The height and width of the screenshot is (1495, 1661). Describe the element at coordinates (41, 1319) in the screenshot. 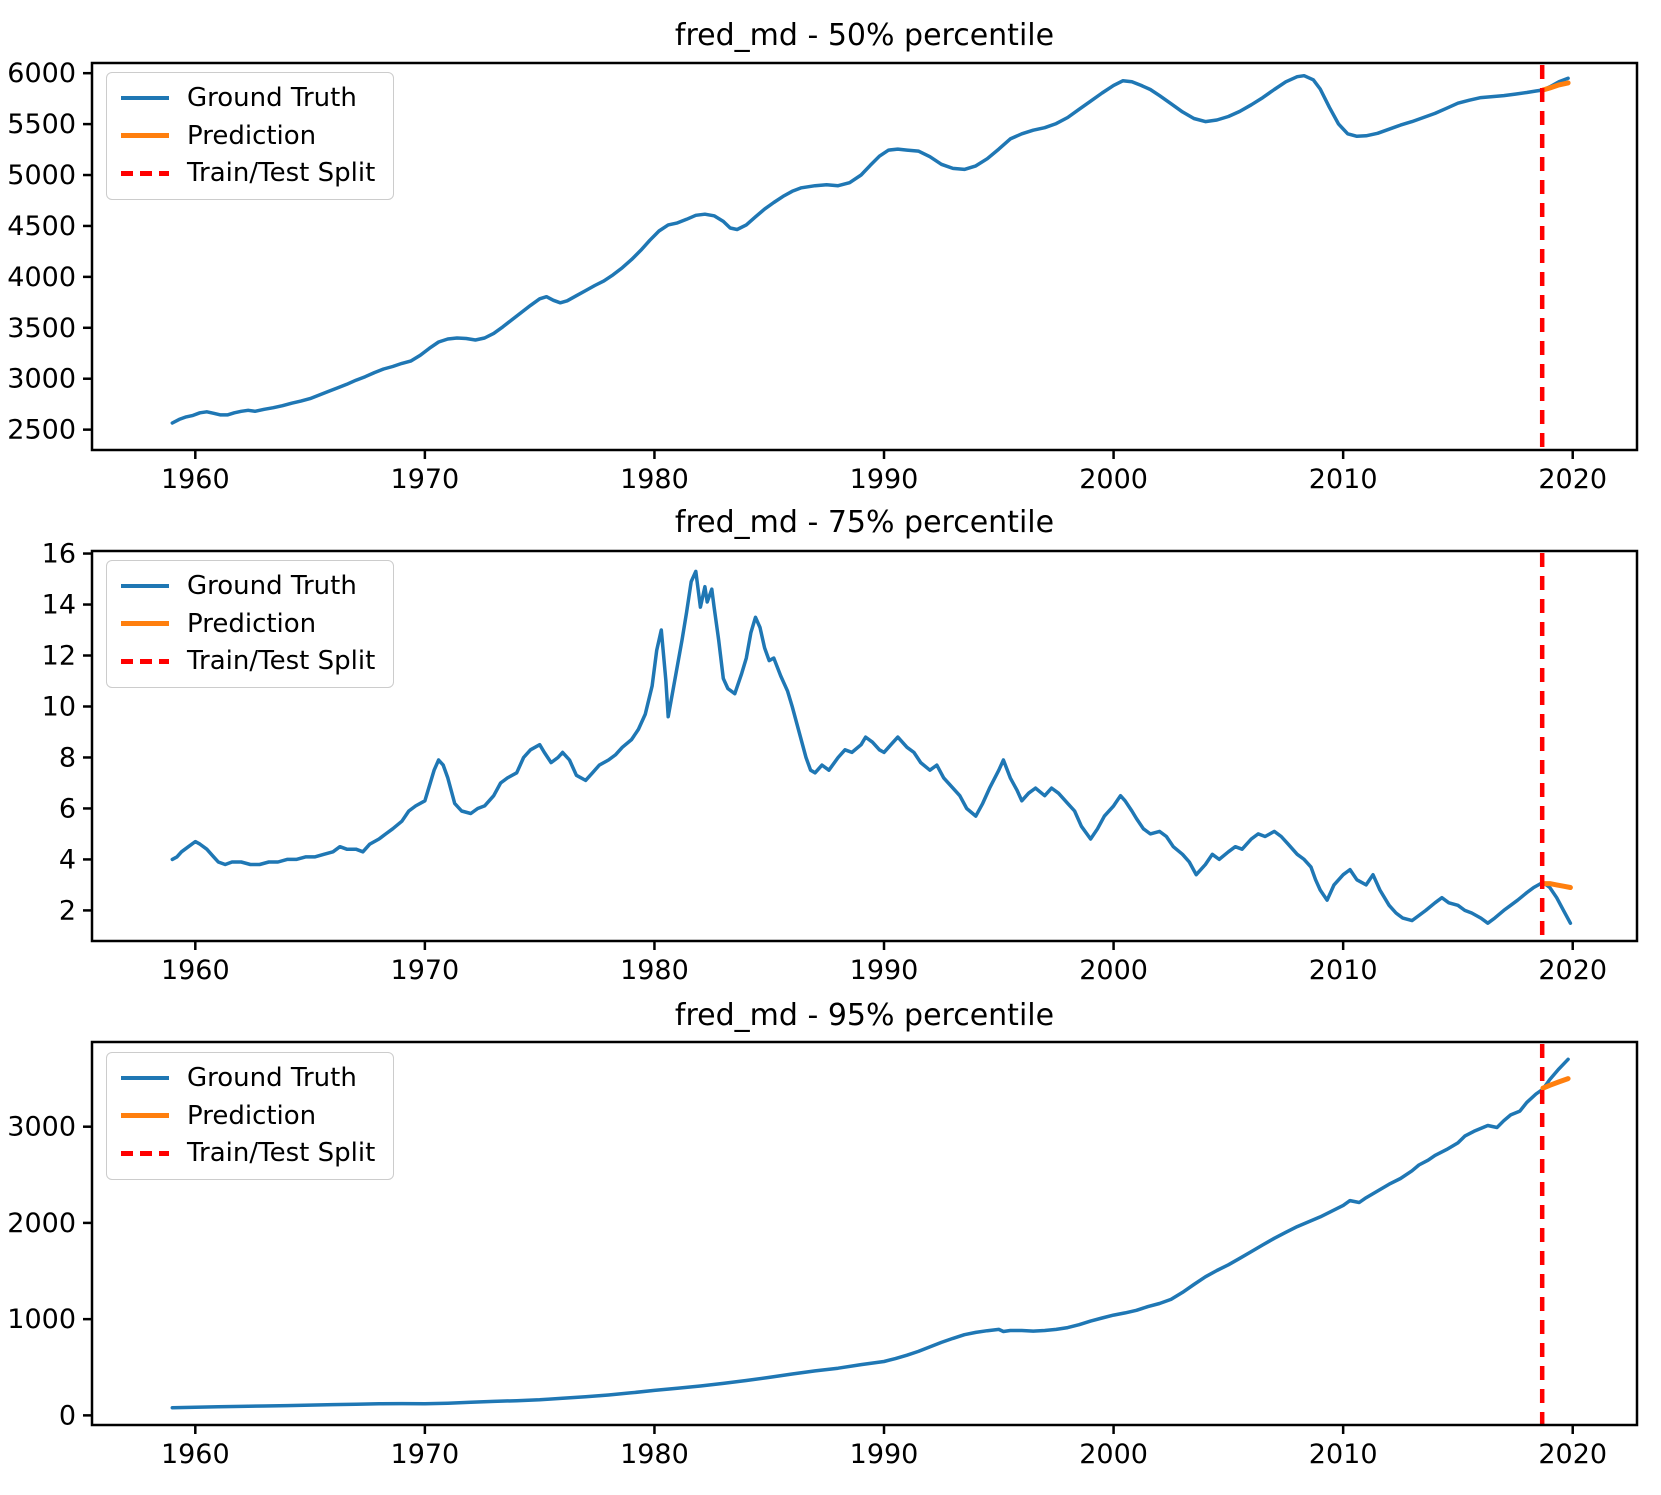

I see `y-tick-label: 1000` at that location.